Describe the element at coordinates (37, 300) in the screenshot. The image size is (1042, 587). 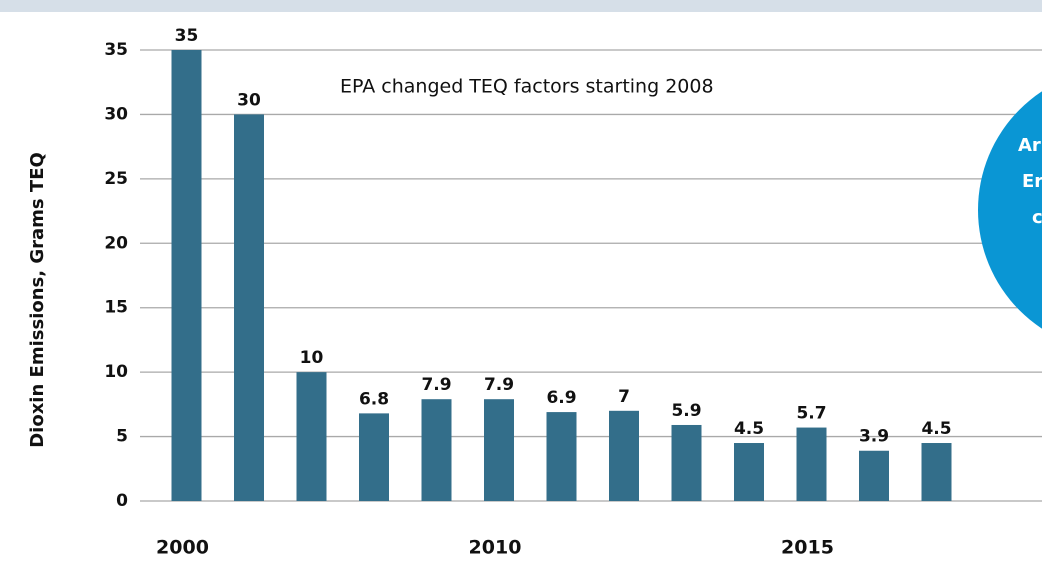
I see `y-axis-label: Dioxin Emissions, Grams TEQ` at that location.